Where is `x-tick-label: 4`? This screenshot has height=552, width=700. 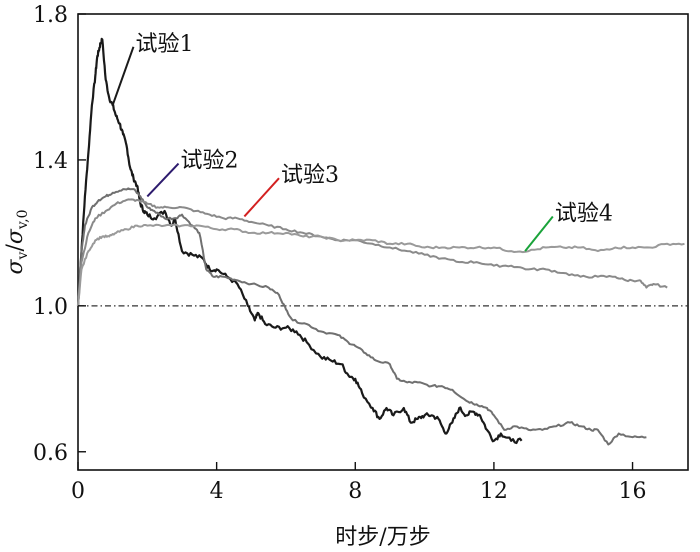
x-tick-label: 4 is located at coordinates (217, 491).